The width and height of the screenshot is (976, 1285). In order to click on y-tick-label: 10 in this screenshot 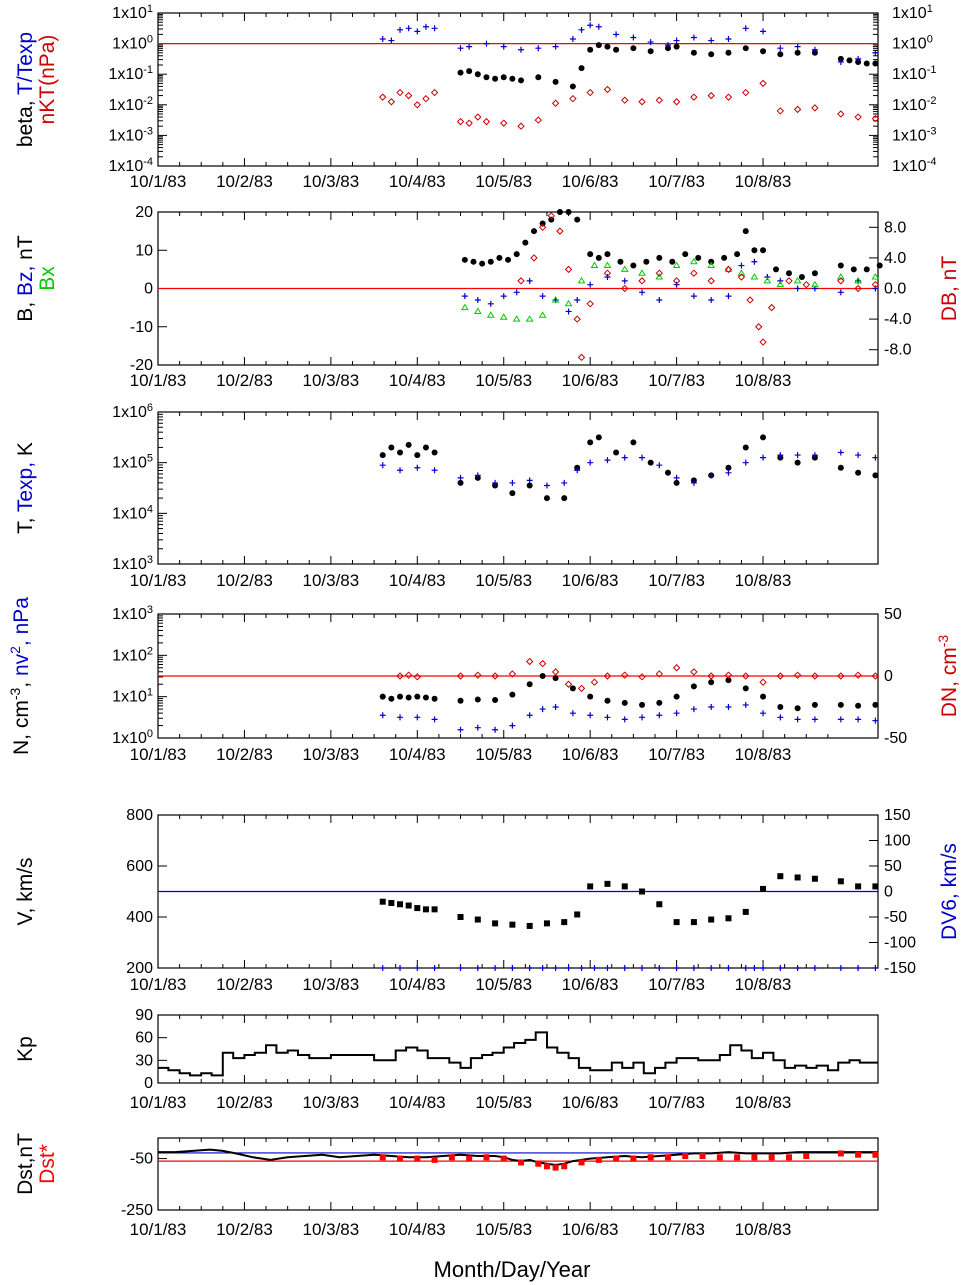, I will do `click(144, 250)`.